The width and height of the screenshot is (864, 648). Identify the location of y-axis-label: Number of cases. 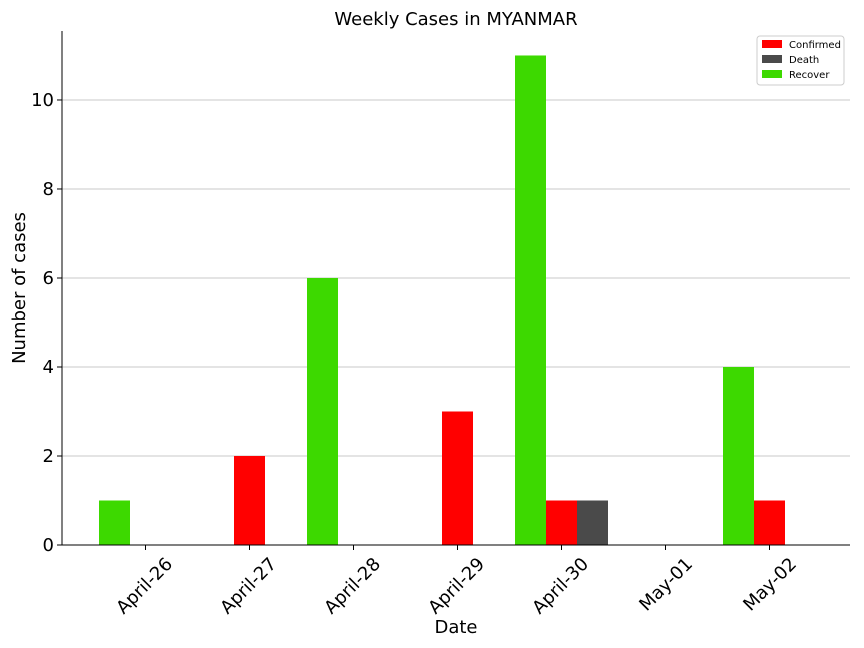
(19, 288).